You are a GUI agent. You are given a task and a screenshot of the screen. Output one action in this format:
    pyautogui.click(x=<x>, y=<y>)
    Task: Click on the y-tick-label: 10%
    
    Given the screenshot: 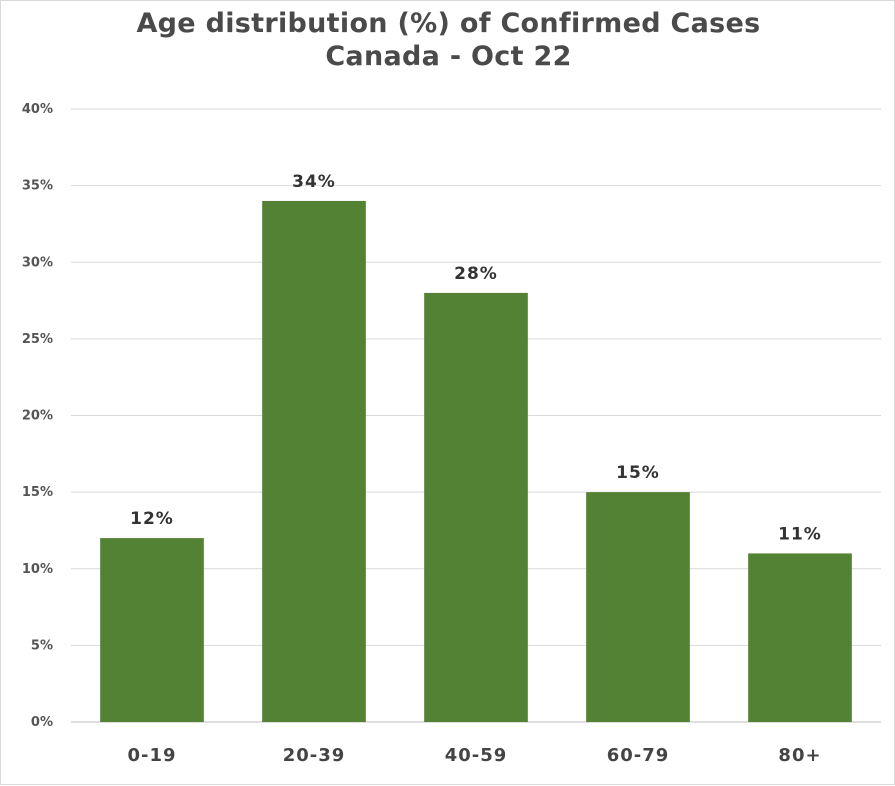 What is the action you would take?
    pyautogui.click(x=37, y=569)
    